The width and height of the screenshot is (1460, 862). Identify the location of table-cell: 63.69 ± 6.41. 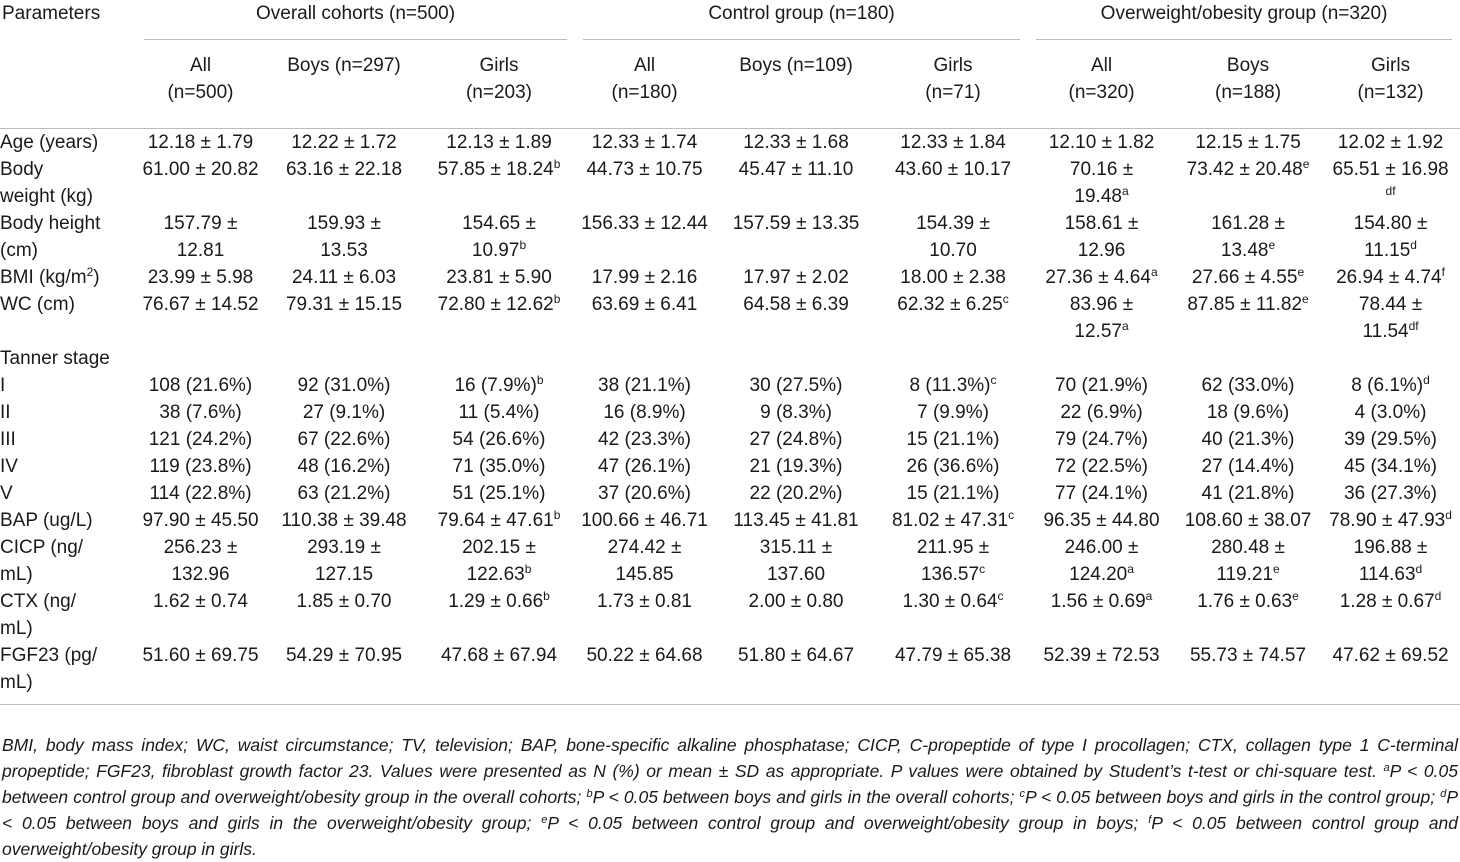
(644, 318).